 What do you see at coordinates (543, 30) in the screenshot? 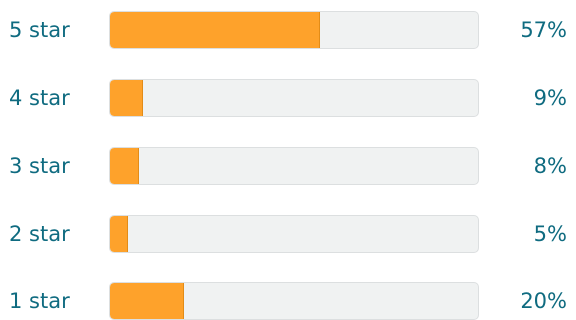
I see `percent-label: 57%` at bounding box center [543, 30].